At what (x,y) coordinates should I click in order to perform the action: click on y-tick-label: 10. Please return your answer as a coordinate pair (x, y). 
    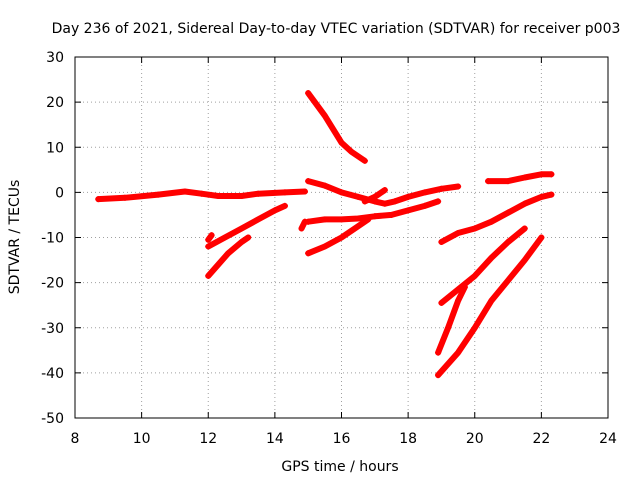
    Looking at the image, I should click on (55, 148).